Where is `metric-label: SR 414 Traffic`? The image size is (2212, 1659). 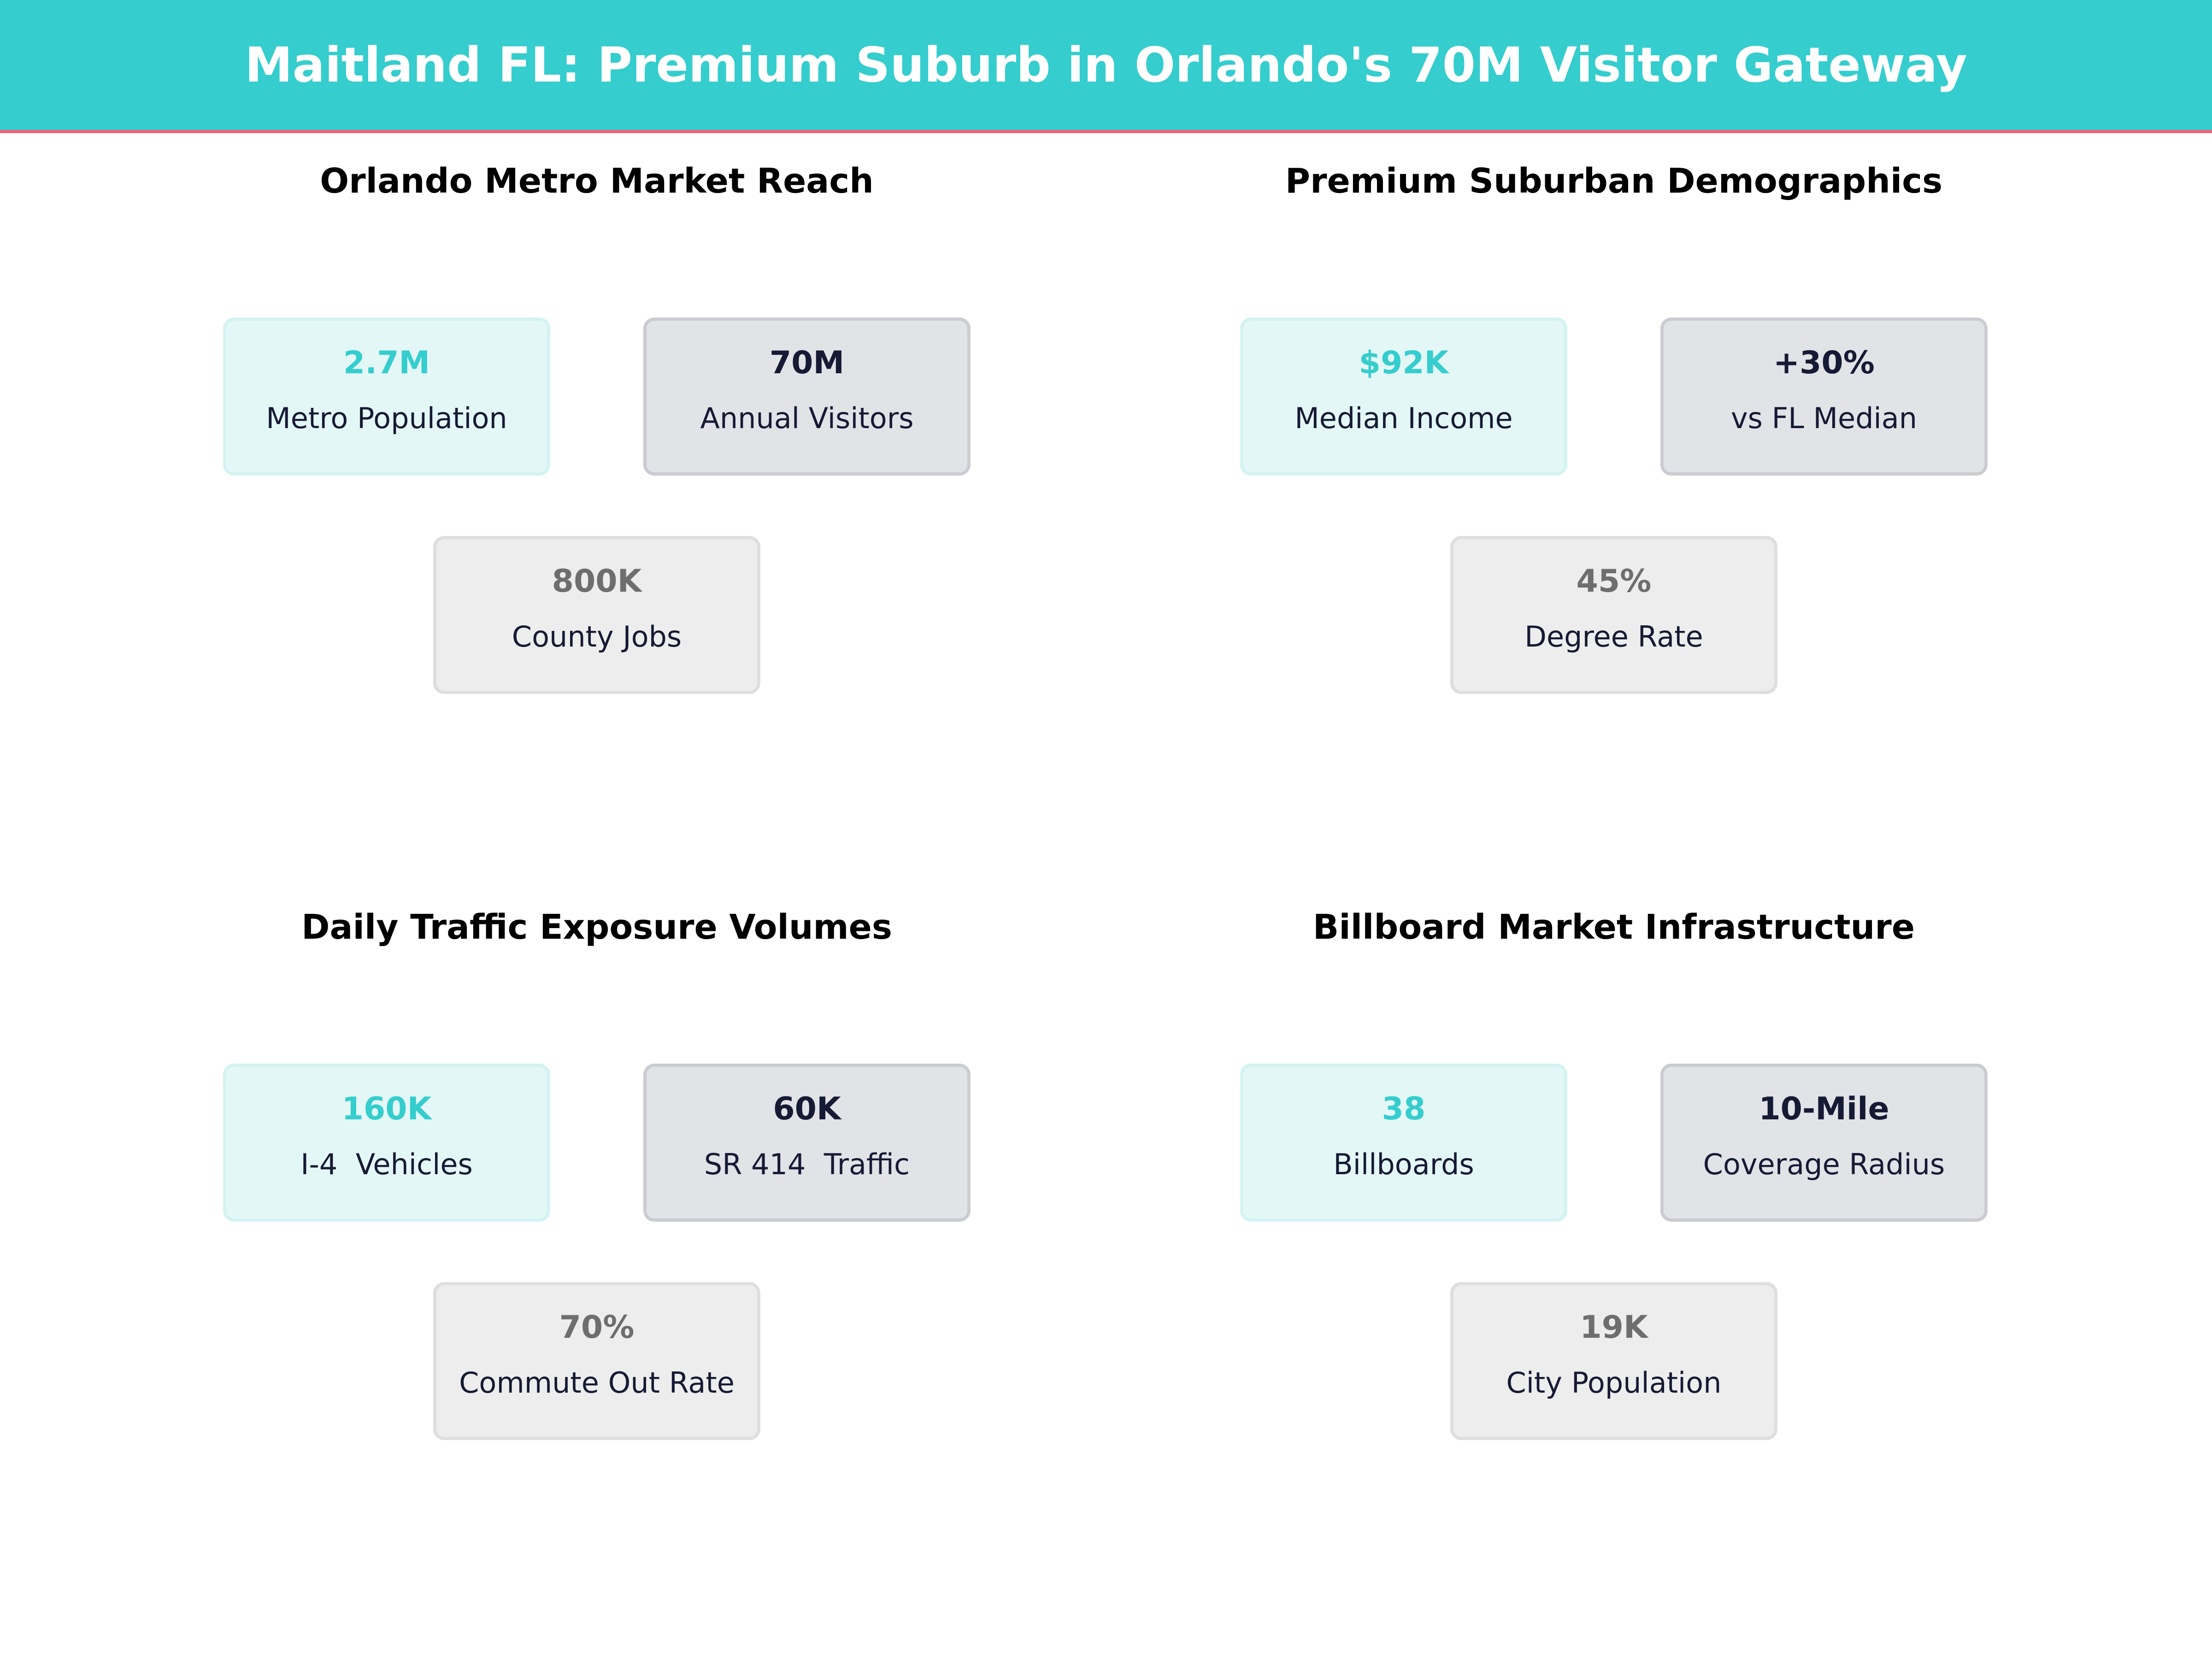
metric-label: SR 414 Traffic is located at coordinates (807, 1164).